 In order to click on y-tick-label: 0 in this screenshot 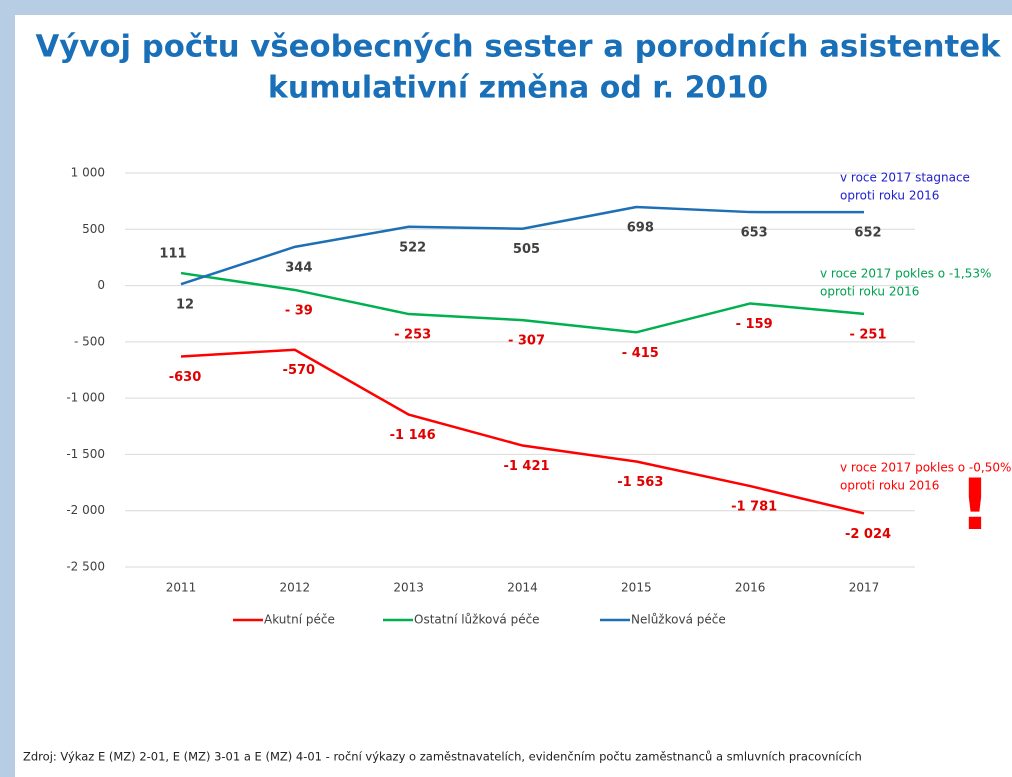, I will do `click(101, 285)`.